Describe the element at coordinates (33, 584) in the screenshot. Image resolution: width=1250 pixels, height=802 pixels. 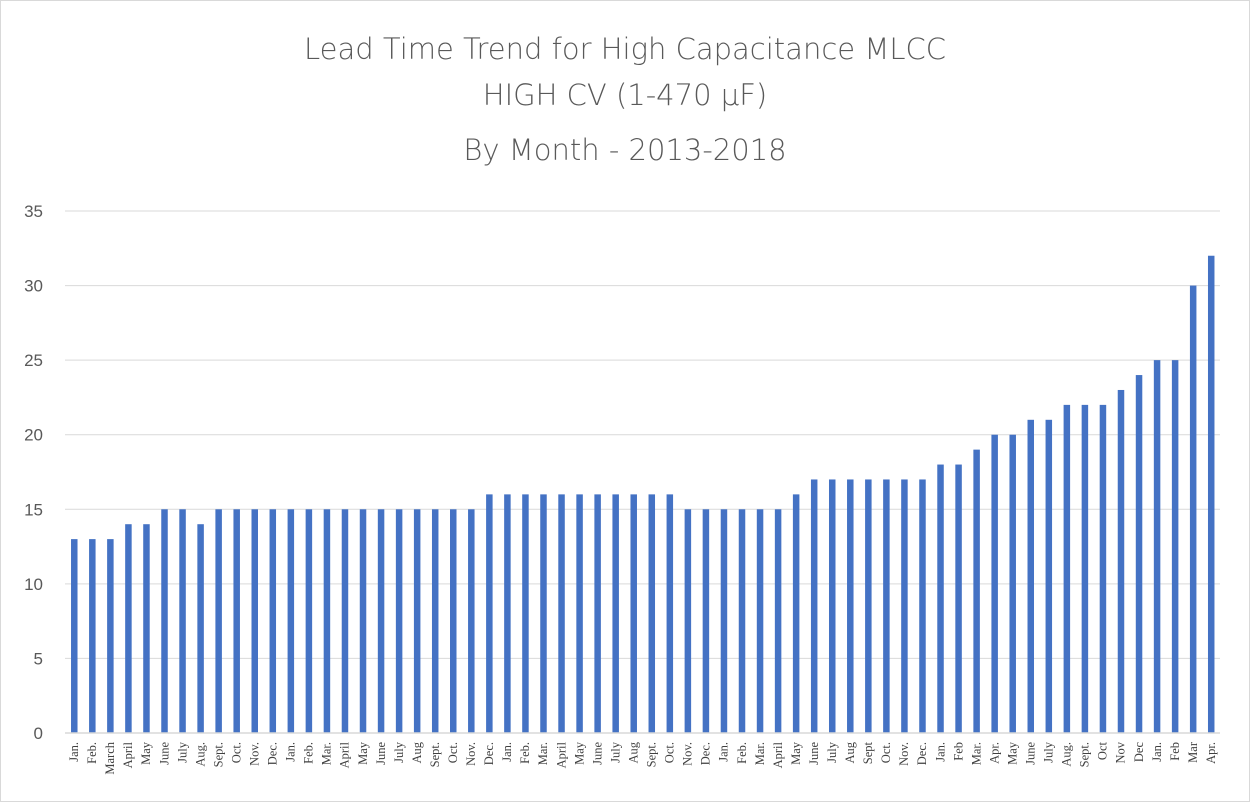
I see `y-tick-label: 10` at that location.